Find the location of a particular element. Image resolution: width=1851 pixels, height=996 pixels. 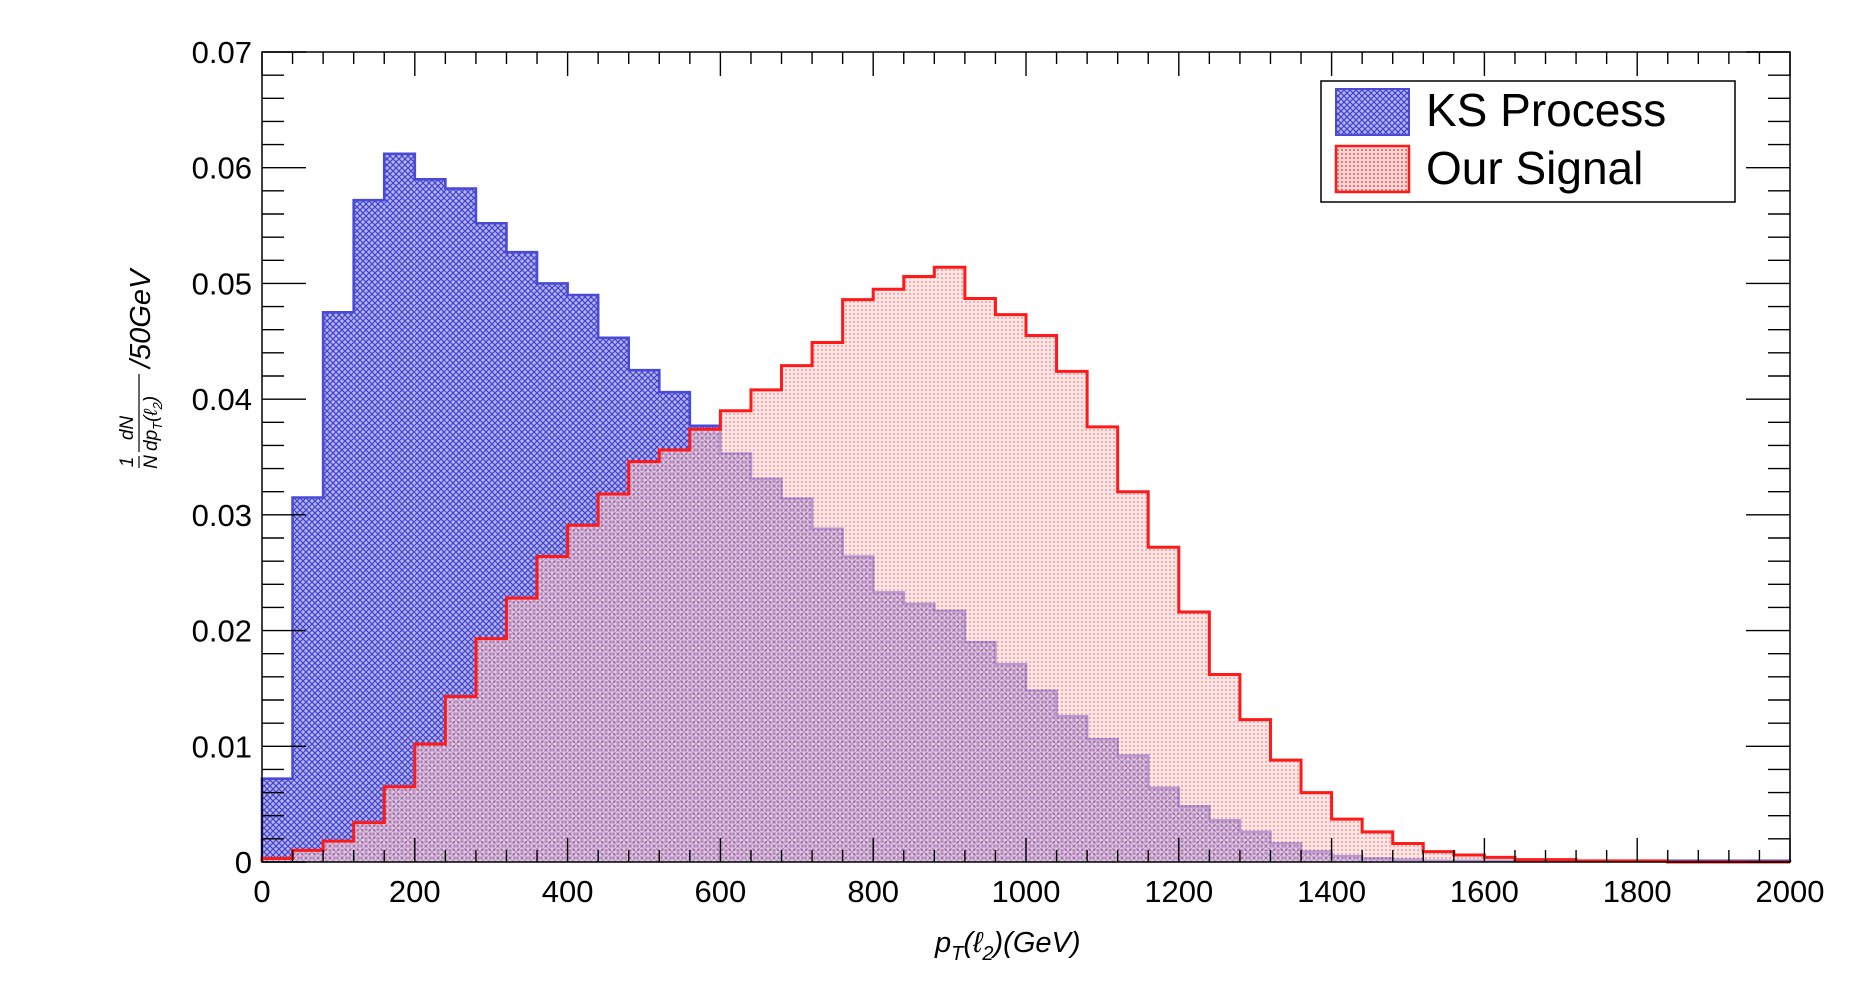

y-tick-label: 0.04 is located at coordinates (222, 399).